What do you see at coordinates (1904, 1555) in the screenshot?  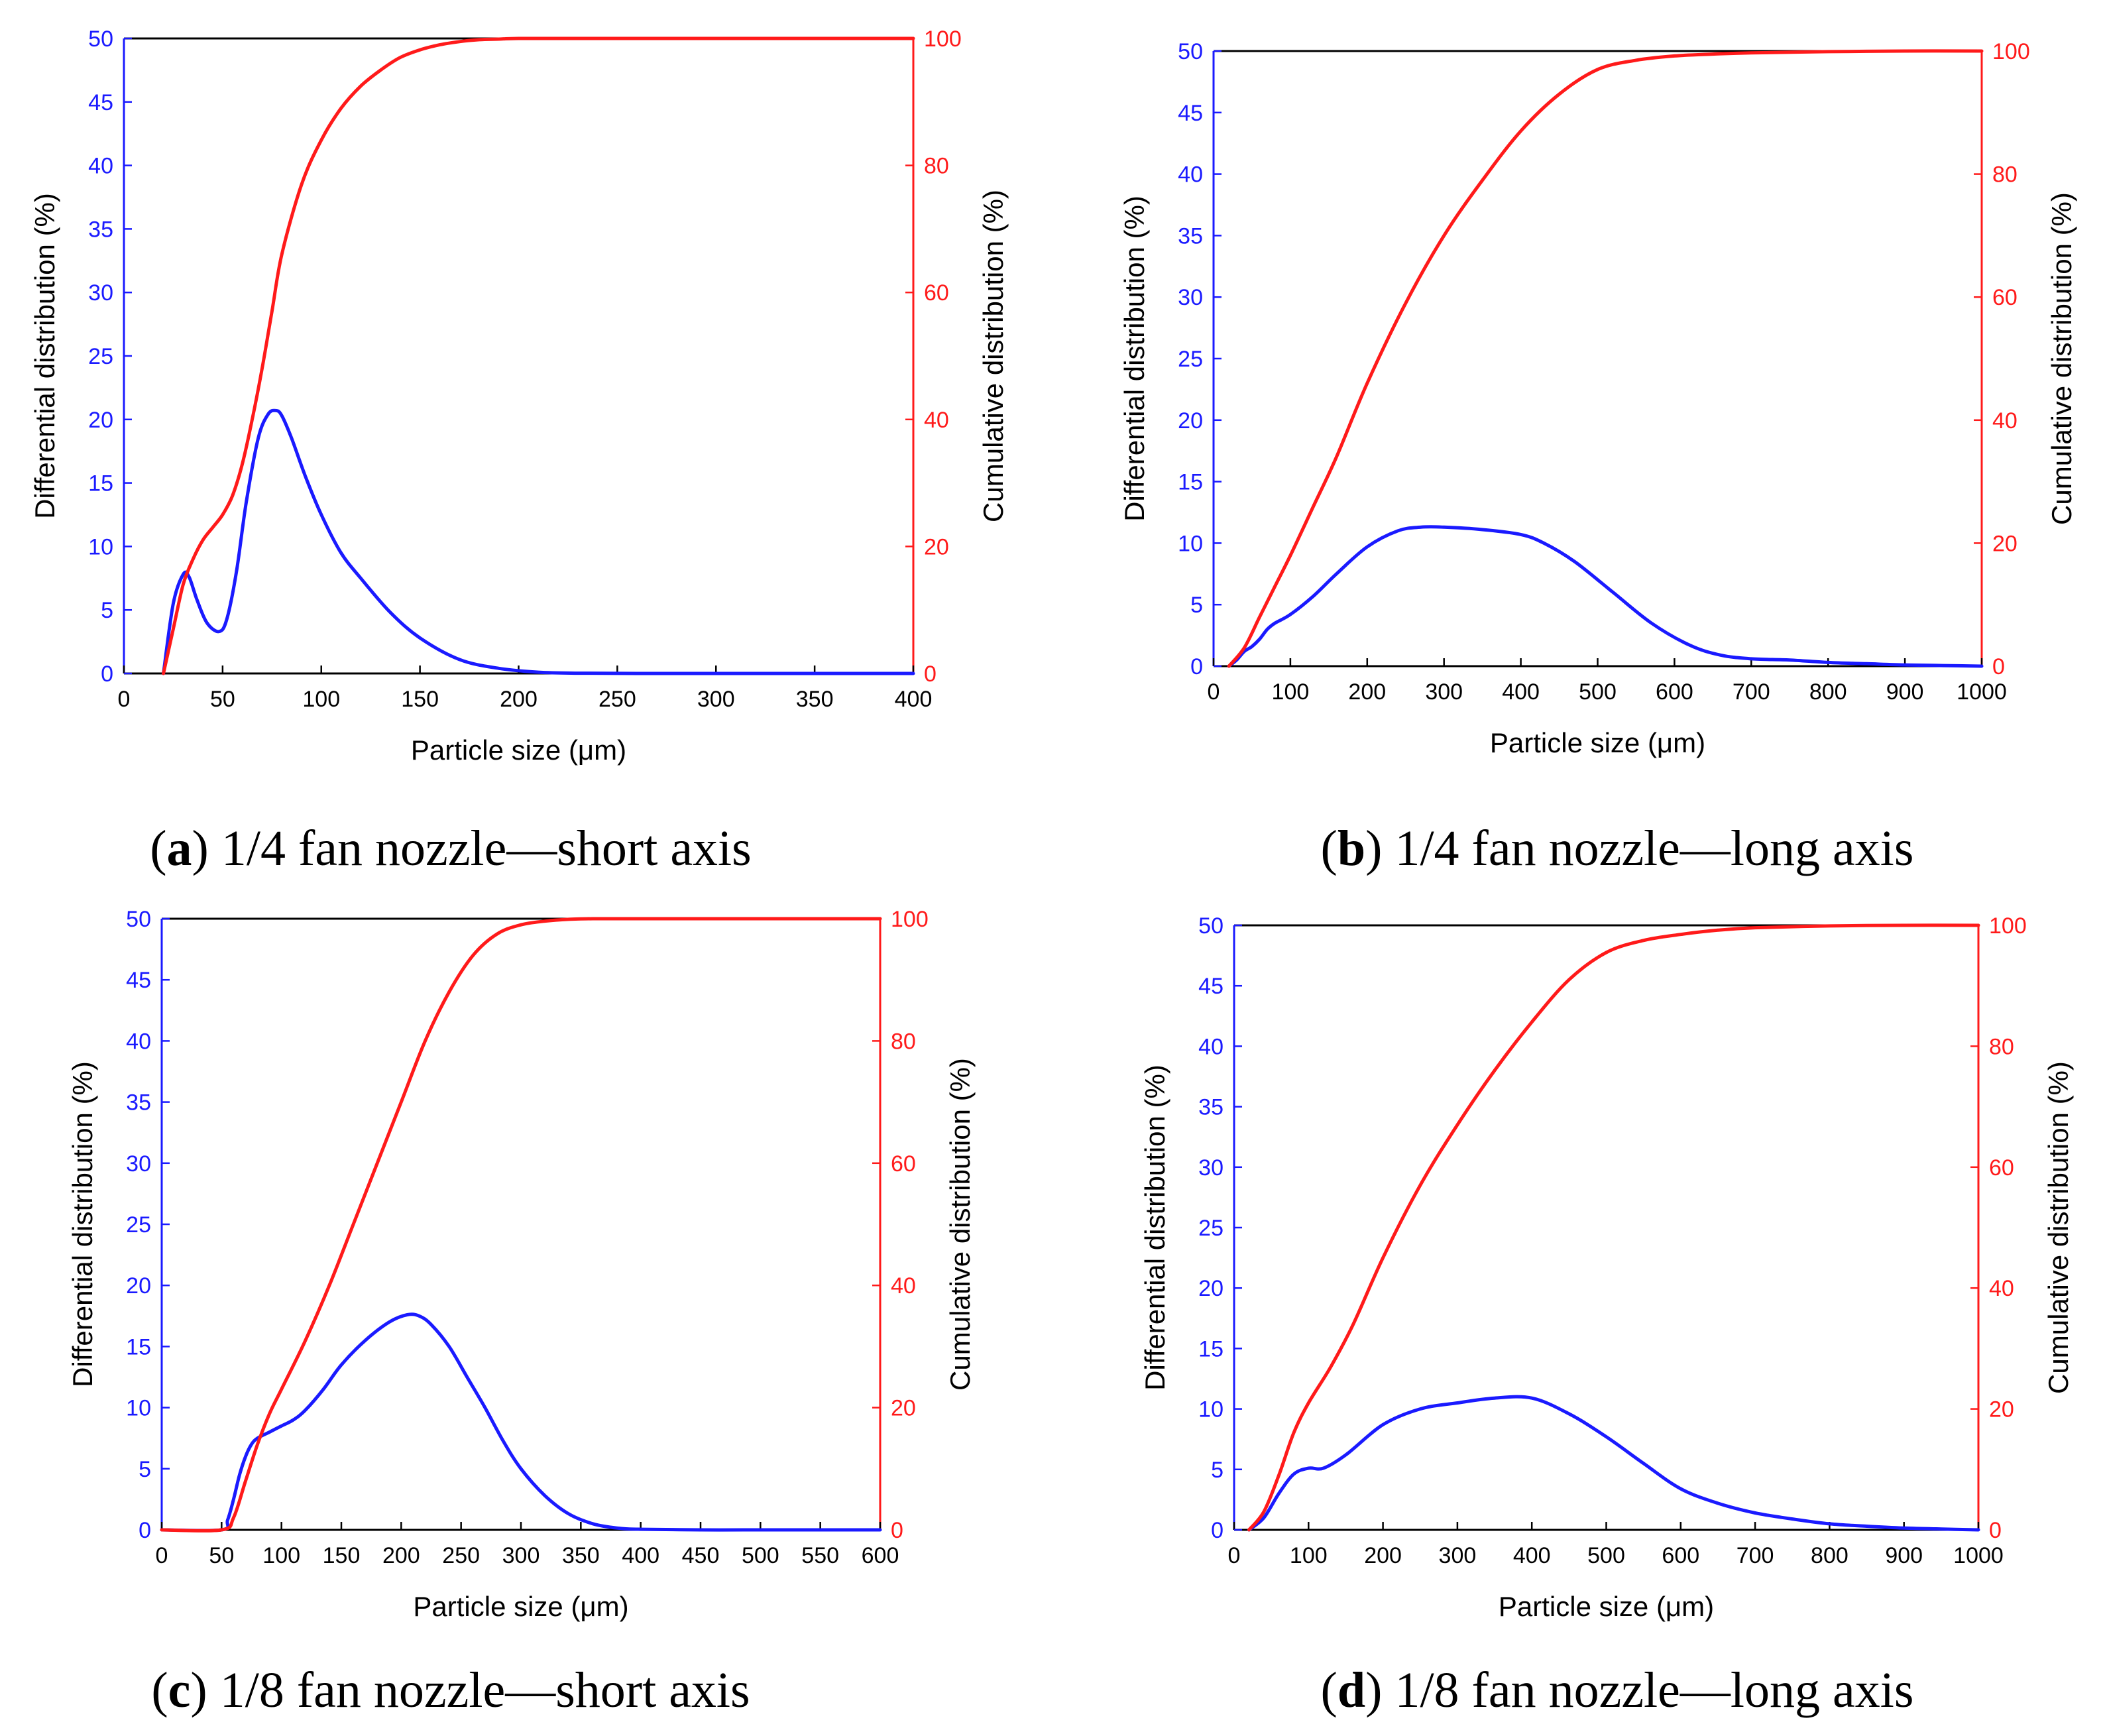 I see `x-tick-label: 900` at bounding box center [1904, 1555].